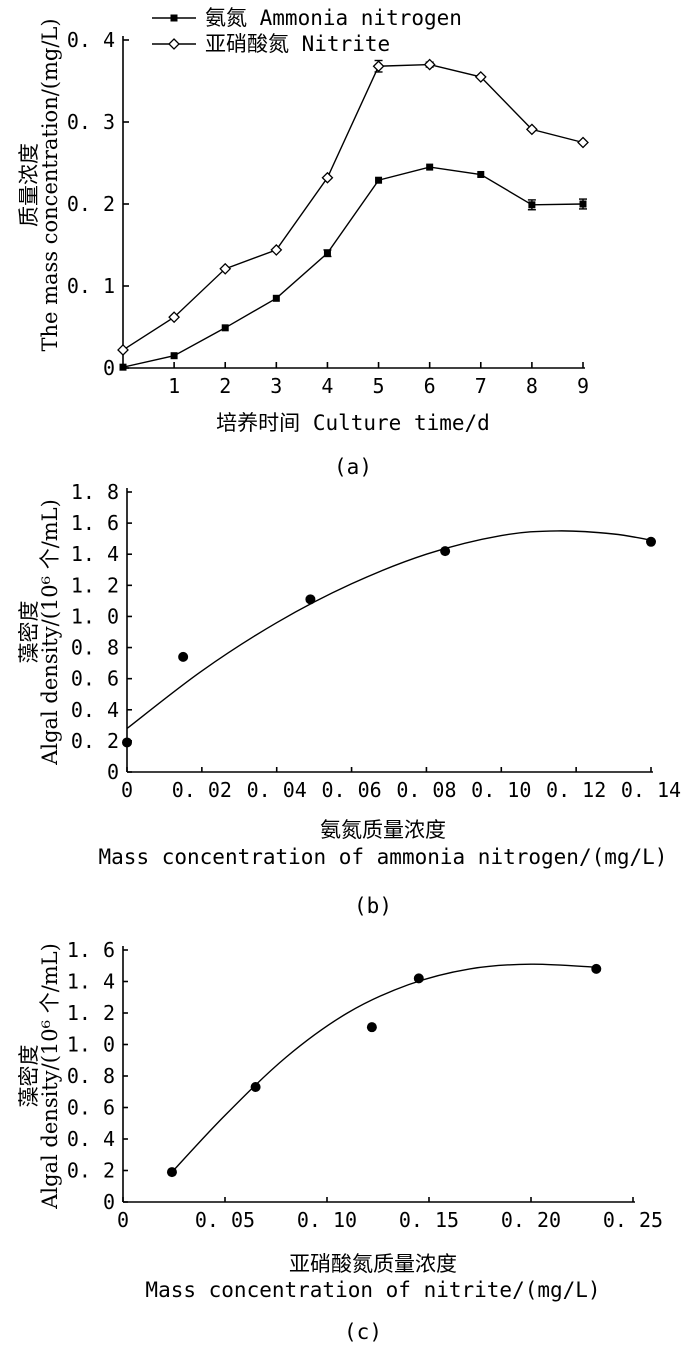  What do you see at coordinates (429, 1220) in the screenshot?
I see `x-tick-label: 0. 15` at bounding box center [429, 1220].